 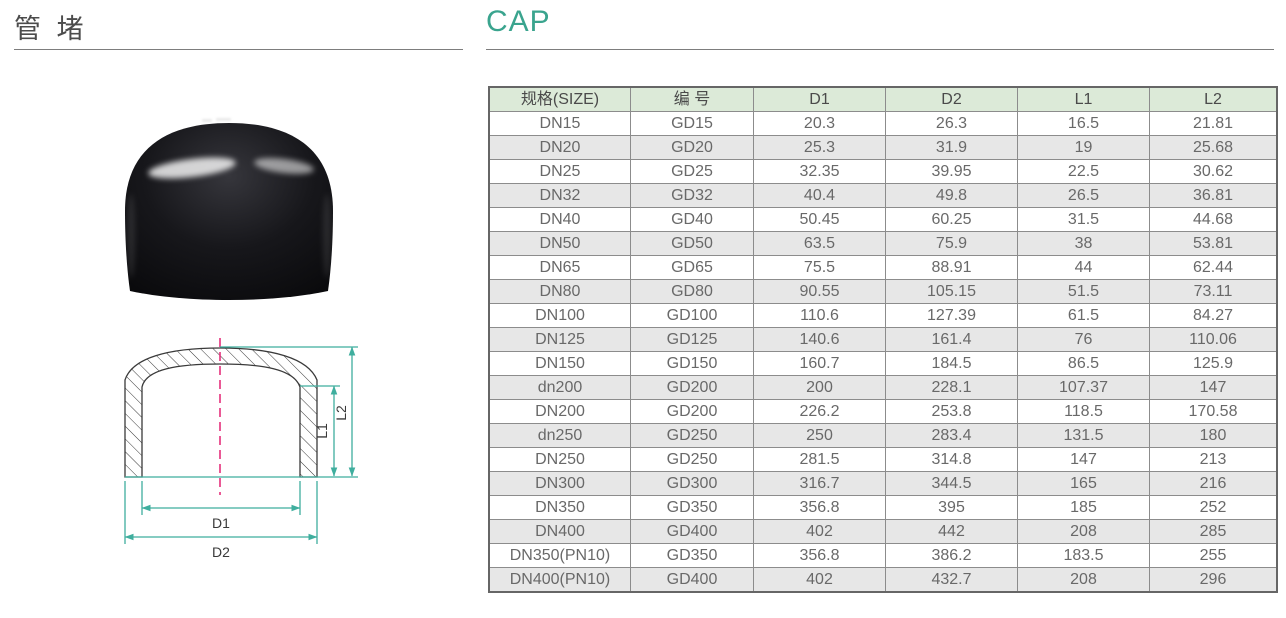 I want to click on table-cell: 39.95, so click(x=951, y=171).